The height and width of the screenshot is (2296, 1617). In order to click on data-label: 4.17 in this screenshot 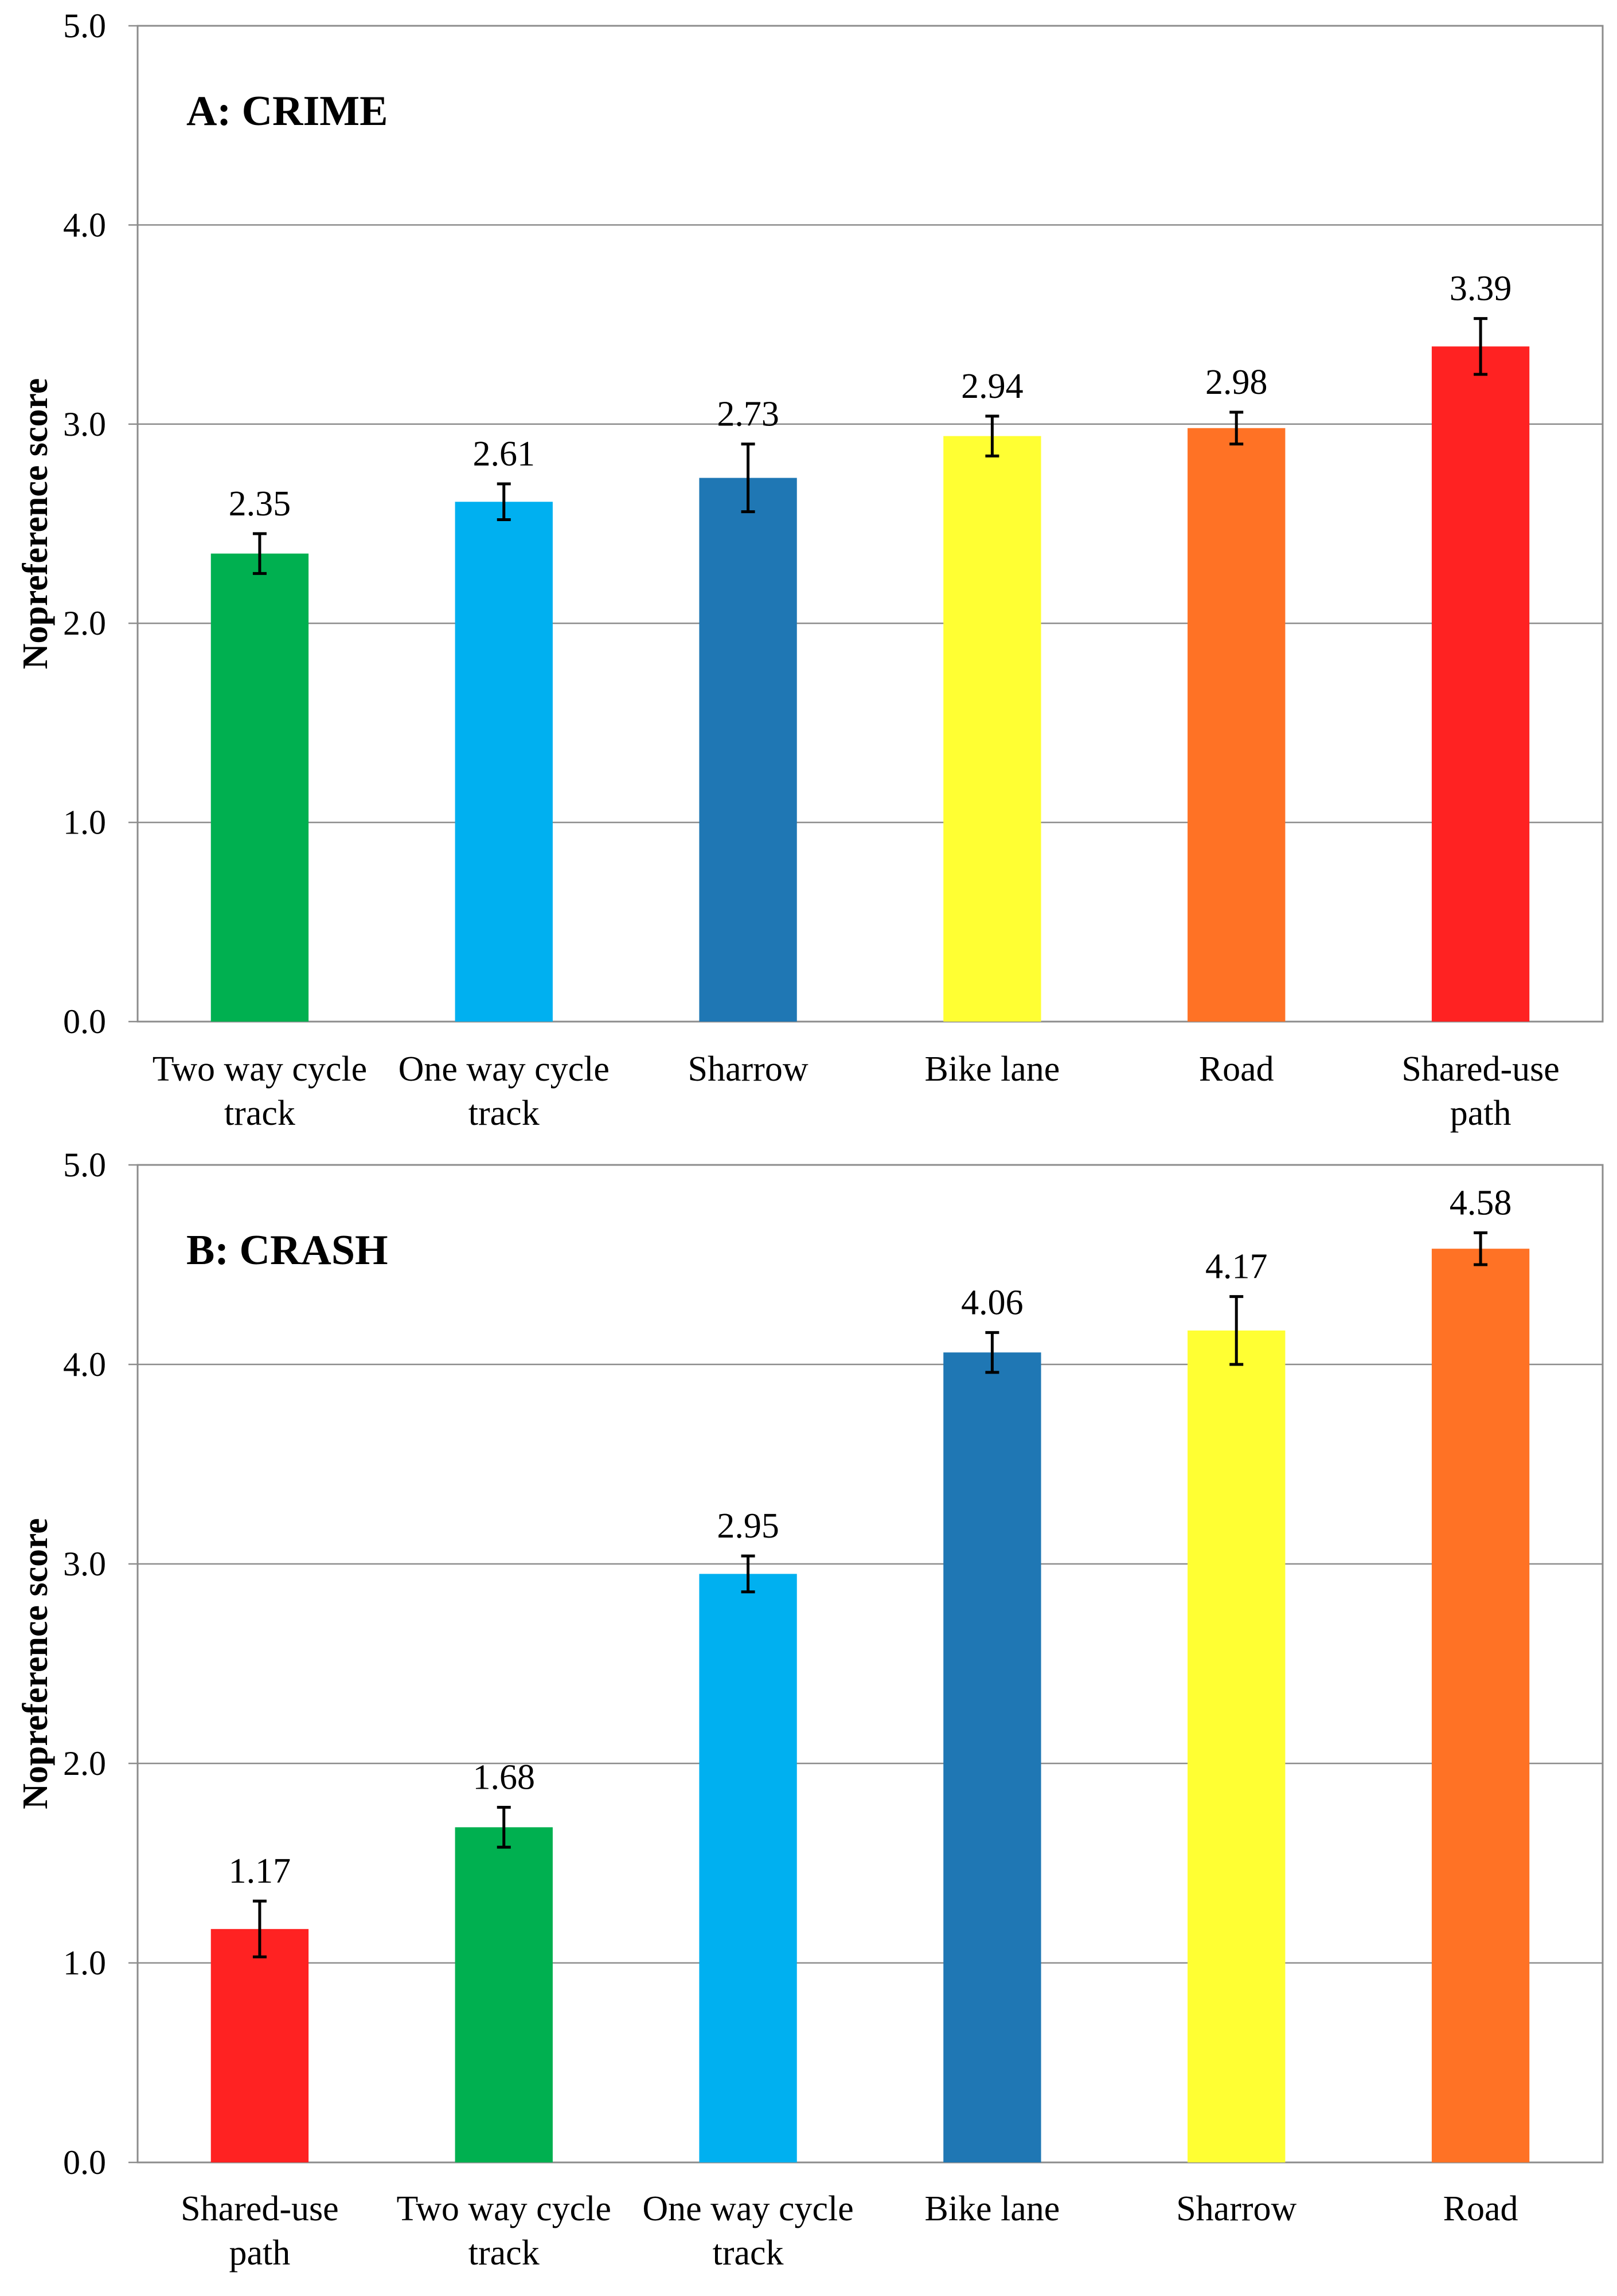, I will do `click(1237, 1266)`.